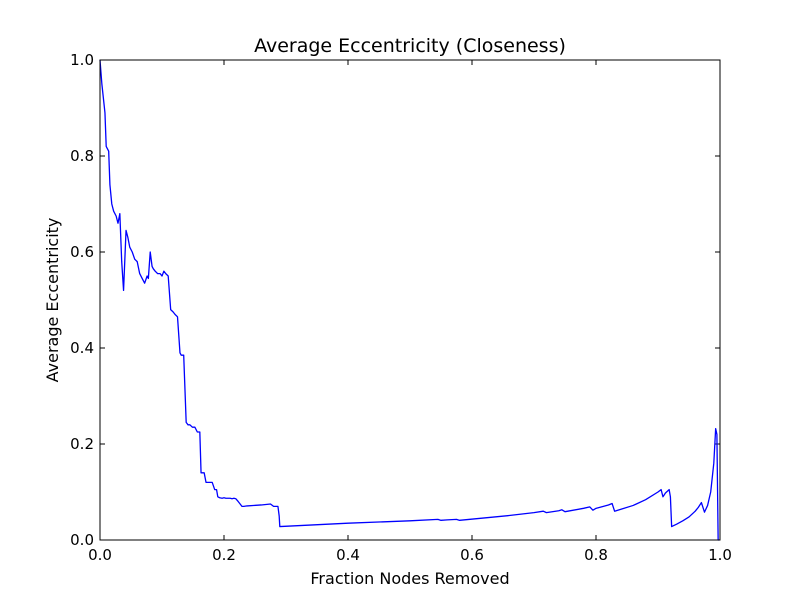 The width and height of the screenshot is (800, 600). I want to click on y-axis-label: Average Eccentricity, so click(52, 300).